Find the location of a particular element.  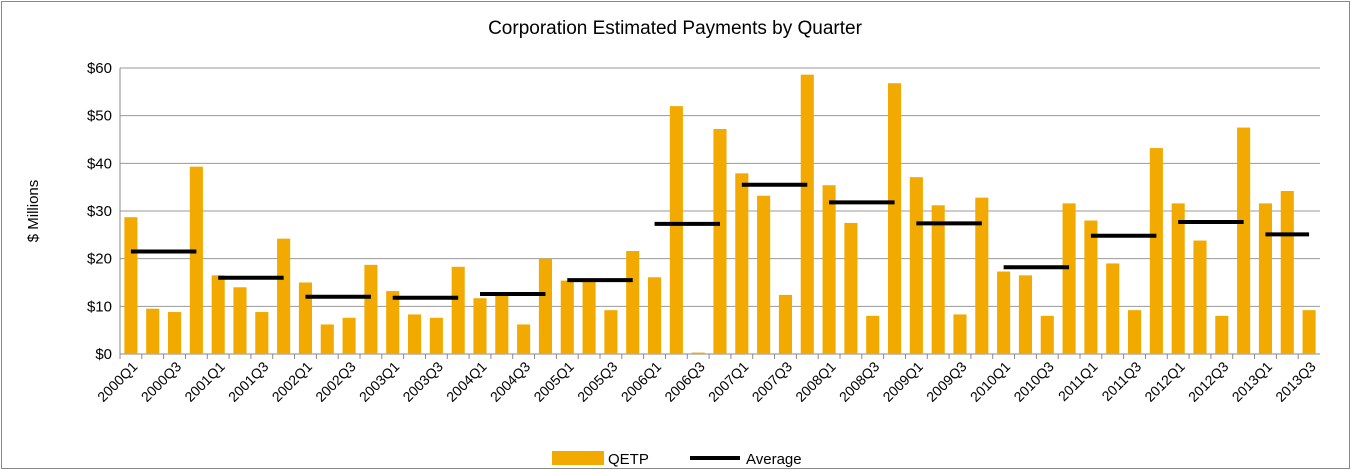

y-axis-label: $ Millions is located at coordinates (33, 211).